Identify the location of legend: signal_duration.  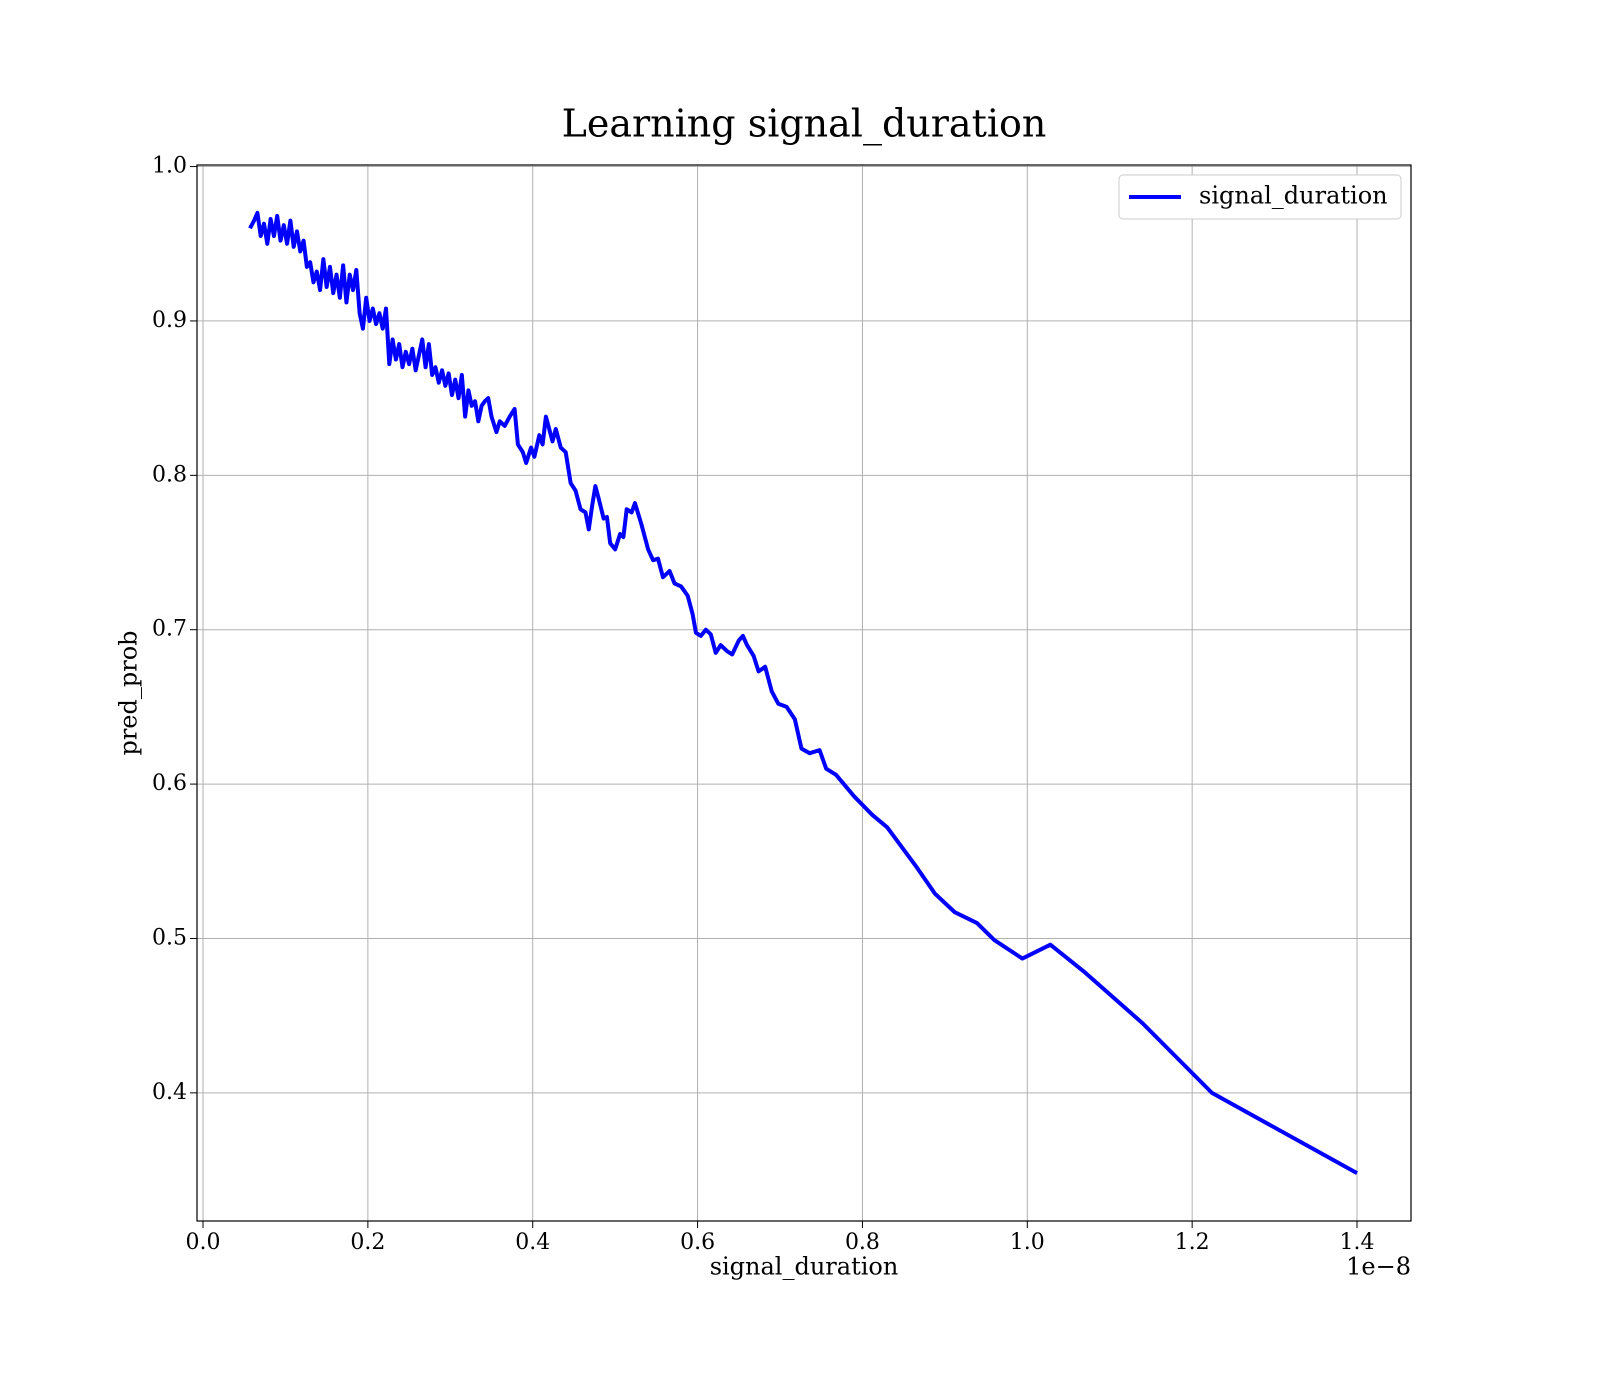
(1260, 197).